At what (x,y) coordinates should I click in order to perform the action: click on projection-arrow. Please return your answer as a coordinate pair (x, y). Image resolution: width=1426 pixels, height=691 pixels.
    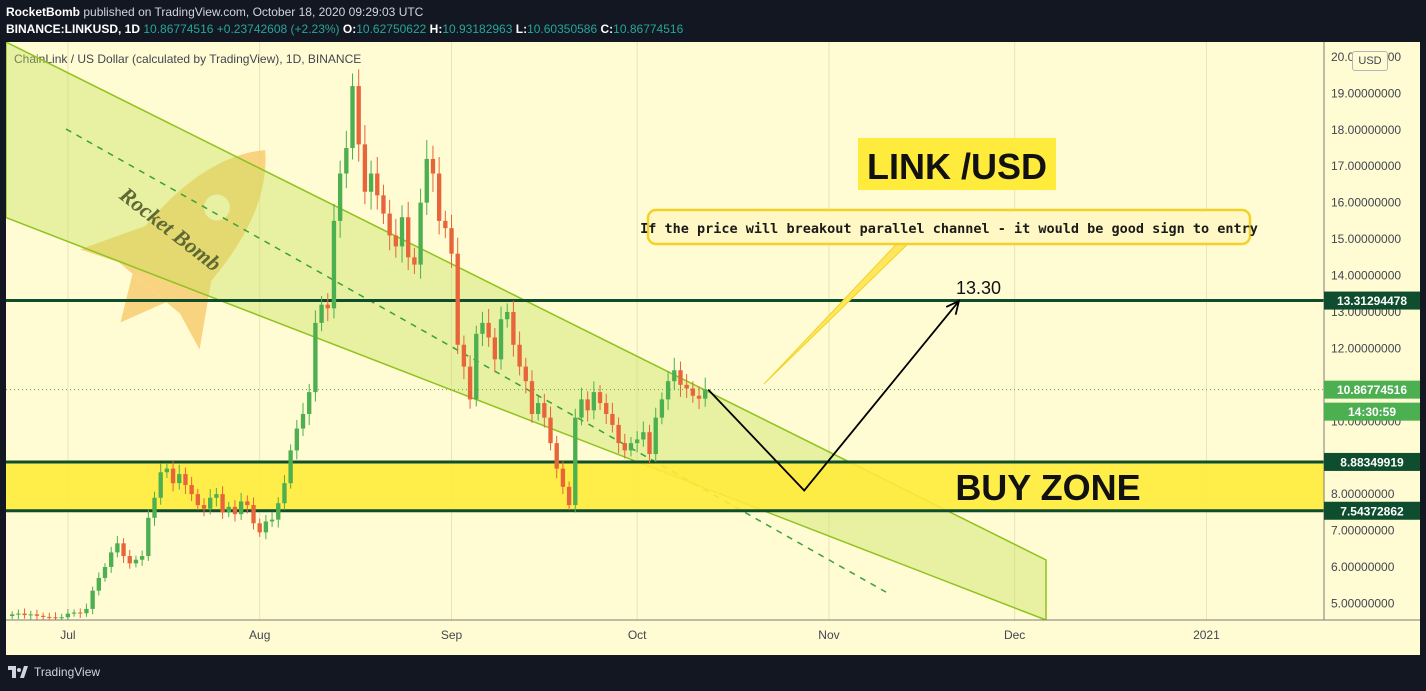
    Looking at the image, I should click on (833, 396).